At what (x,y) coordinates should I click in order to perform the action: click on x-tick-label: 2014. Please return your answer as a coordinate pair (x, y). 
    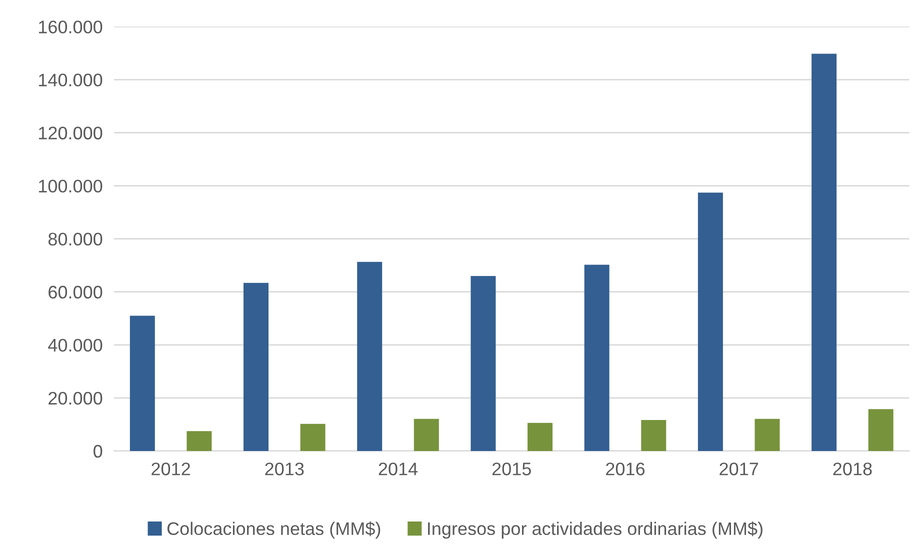
    Looking at the image, I should click on (398, 469).